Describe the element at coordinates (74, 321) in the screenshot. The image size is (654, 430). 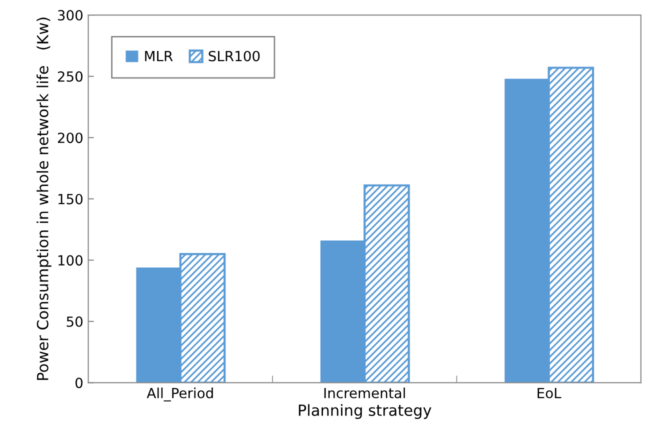
I see `y-tick-label: 50` at that location.